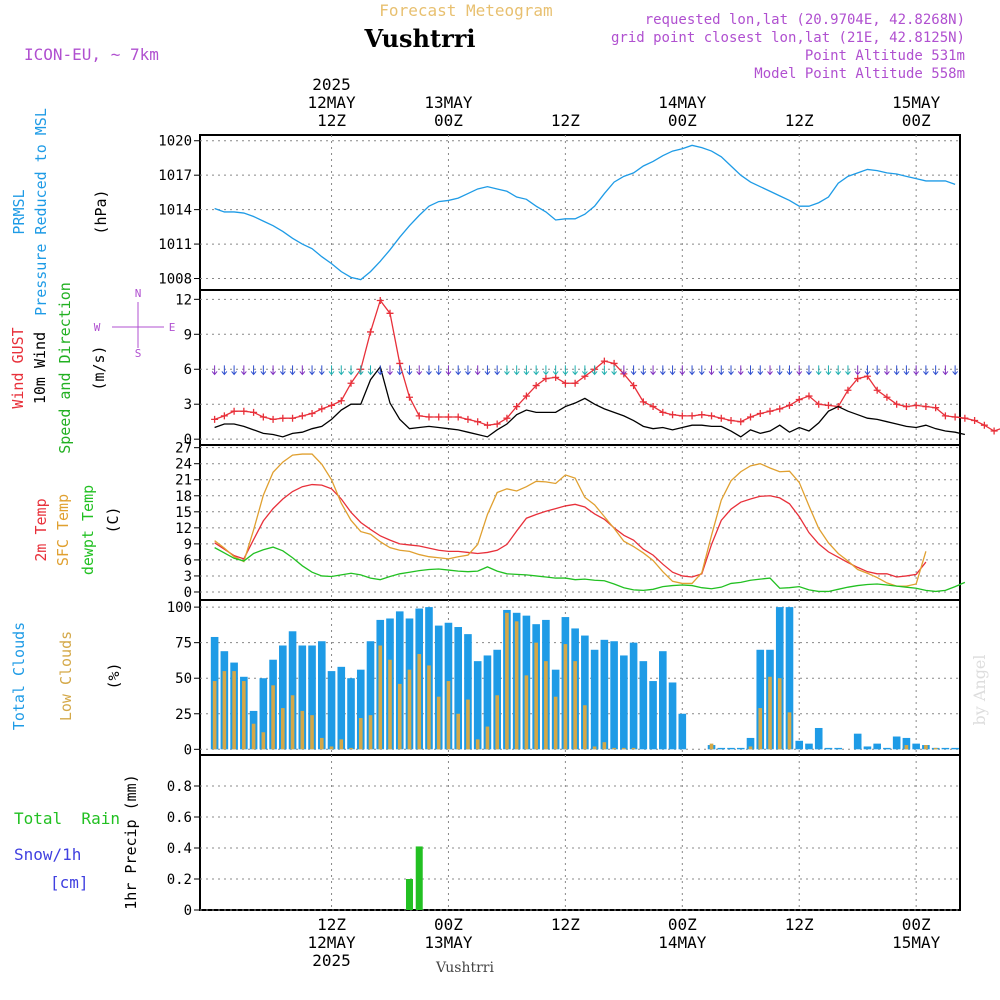 This screenshot has height=1000, width=1000. What do you see at coordinates (565, 120) in the screenshot?
I see `top-time-label: 12Z` at bounding box center [565, 120].